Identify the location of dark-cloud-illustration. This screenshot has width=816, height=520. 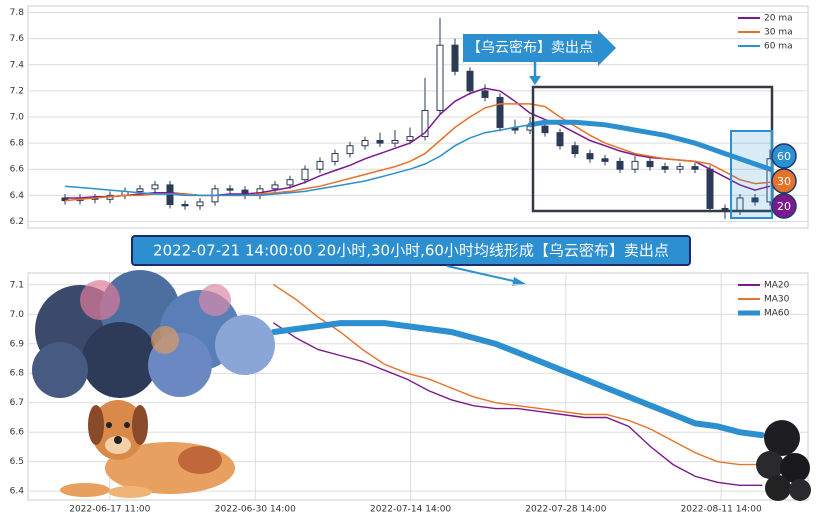
(783, 460).